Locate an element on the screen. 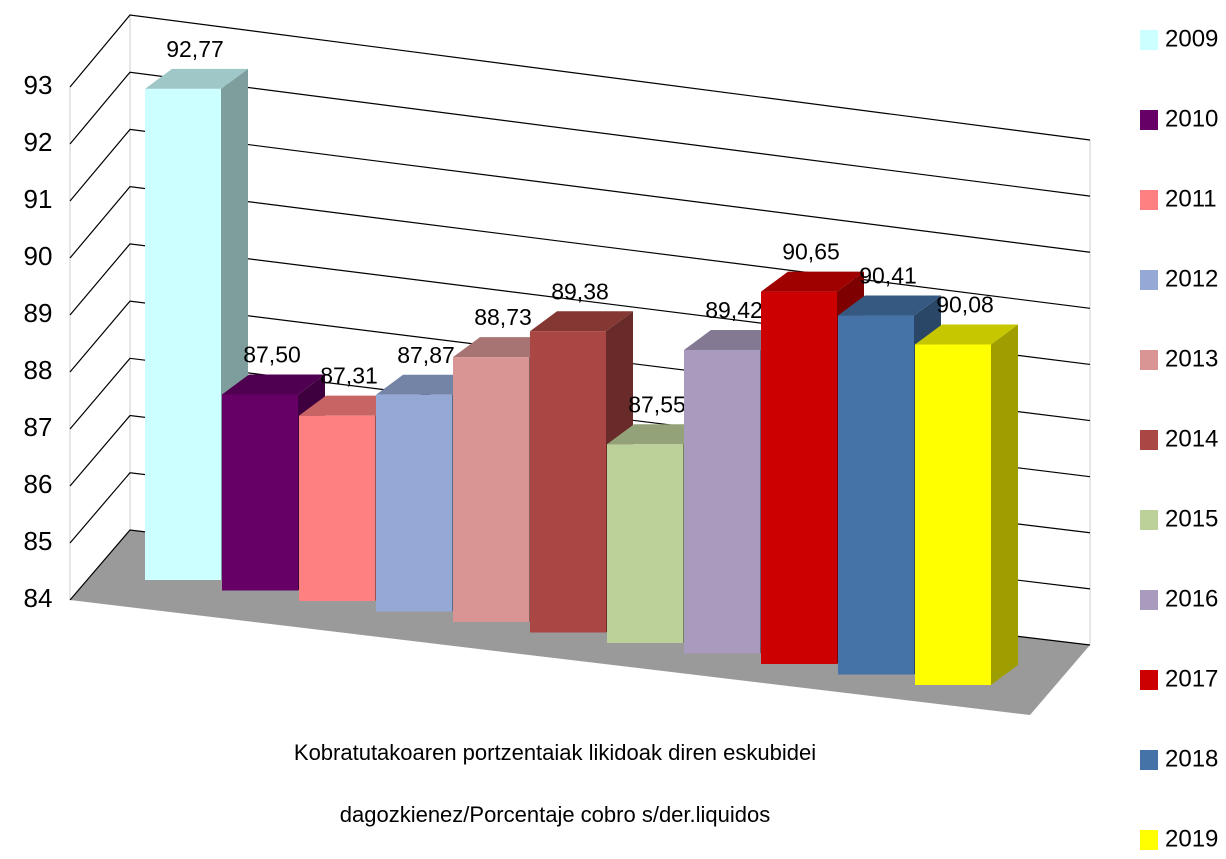  data-label: 90,08 is located at coordinates (965, 305).